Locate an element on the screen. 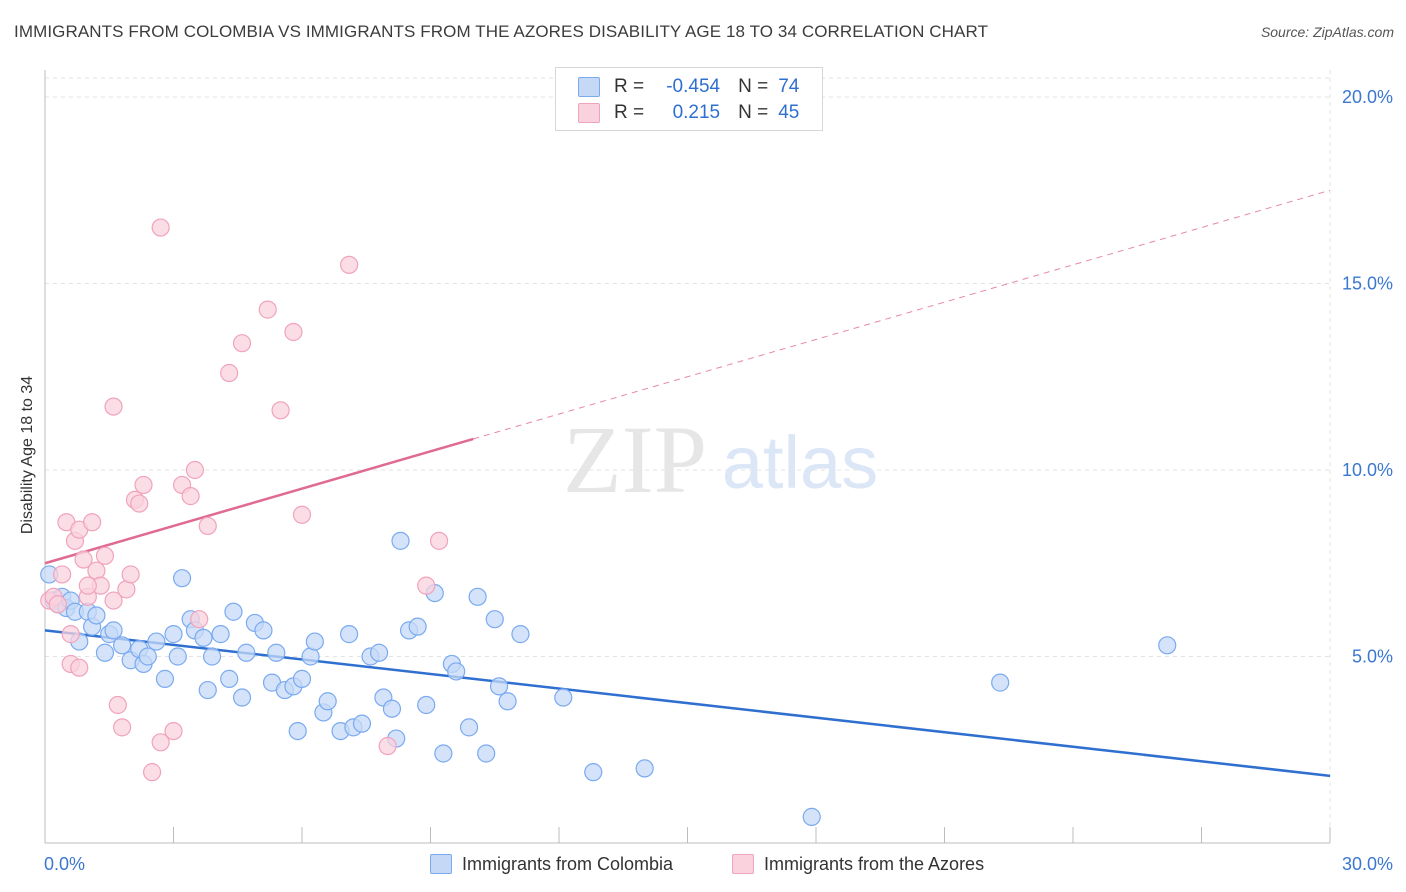 Image resolution: width=1406 pixels, height=892 pixels. y-axis-title: Disability Age 18 to 34 is located at coordinates (27, 455).